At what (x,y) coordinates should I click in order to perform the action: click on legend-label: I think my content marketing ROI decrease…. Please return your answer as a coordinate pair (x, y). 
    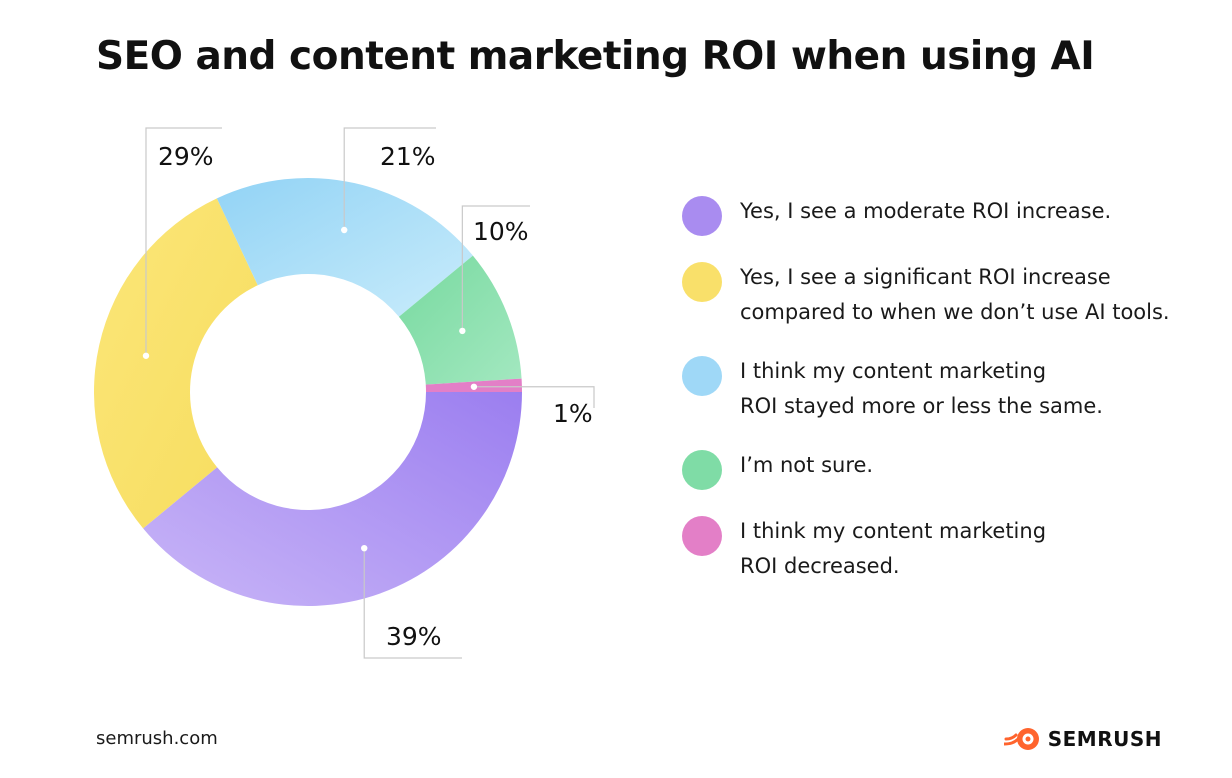
    Looking at the image, I should click on (893, 549).